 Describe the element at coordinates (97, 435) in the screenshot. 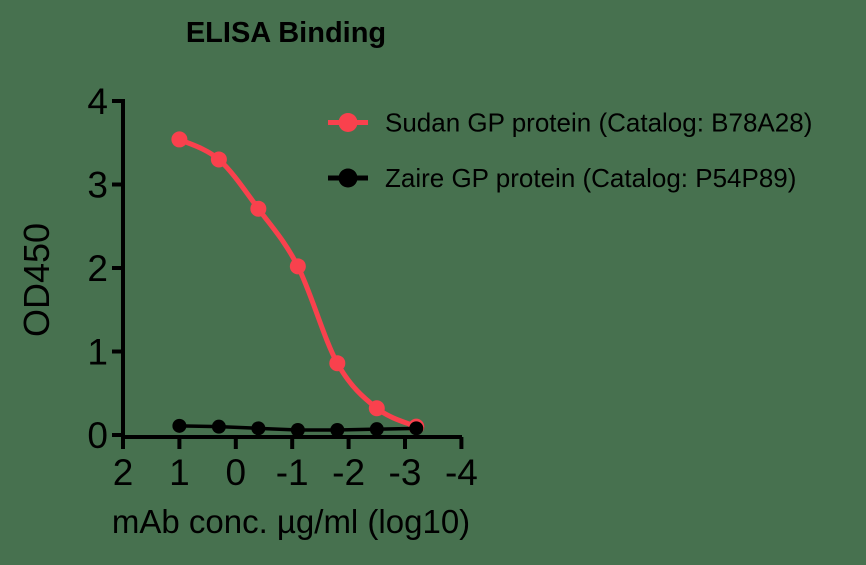

I see `y-tick-label: 0` at that location.